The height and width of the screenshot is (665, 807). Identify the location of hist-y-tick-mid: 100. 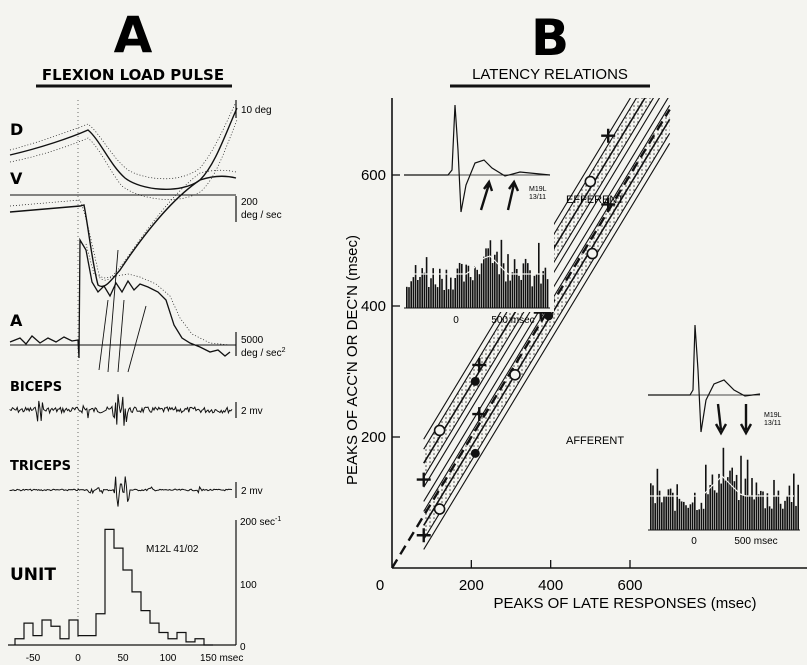
(248, 585).